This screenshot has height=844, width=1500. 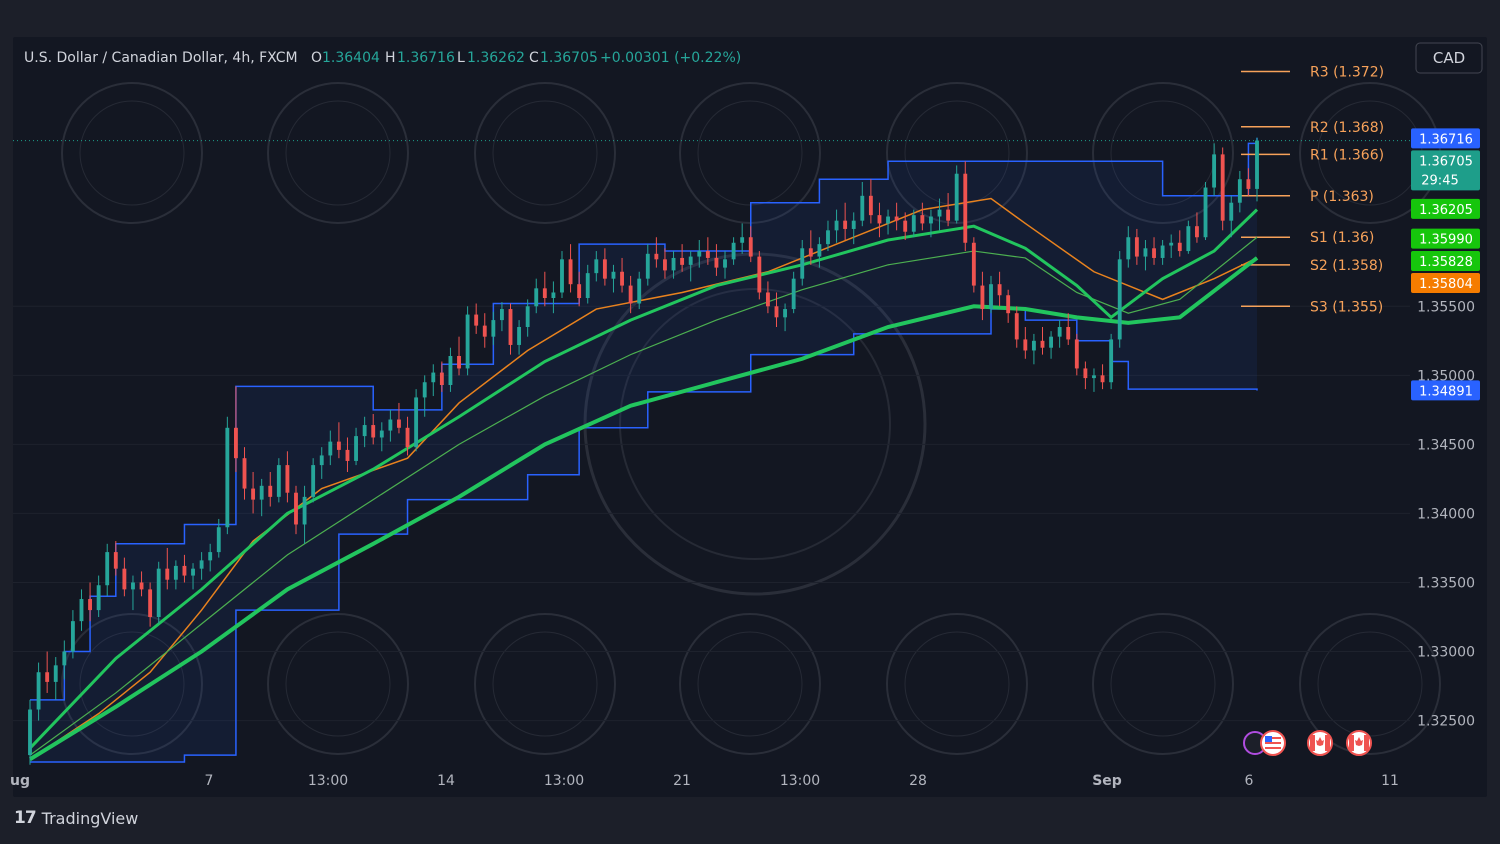 I want to click on price-badge-label: 1.34891, so click(x=1446, y=391).